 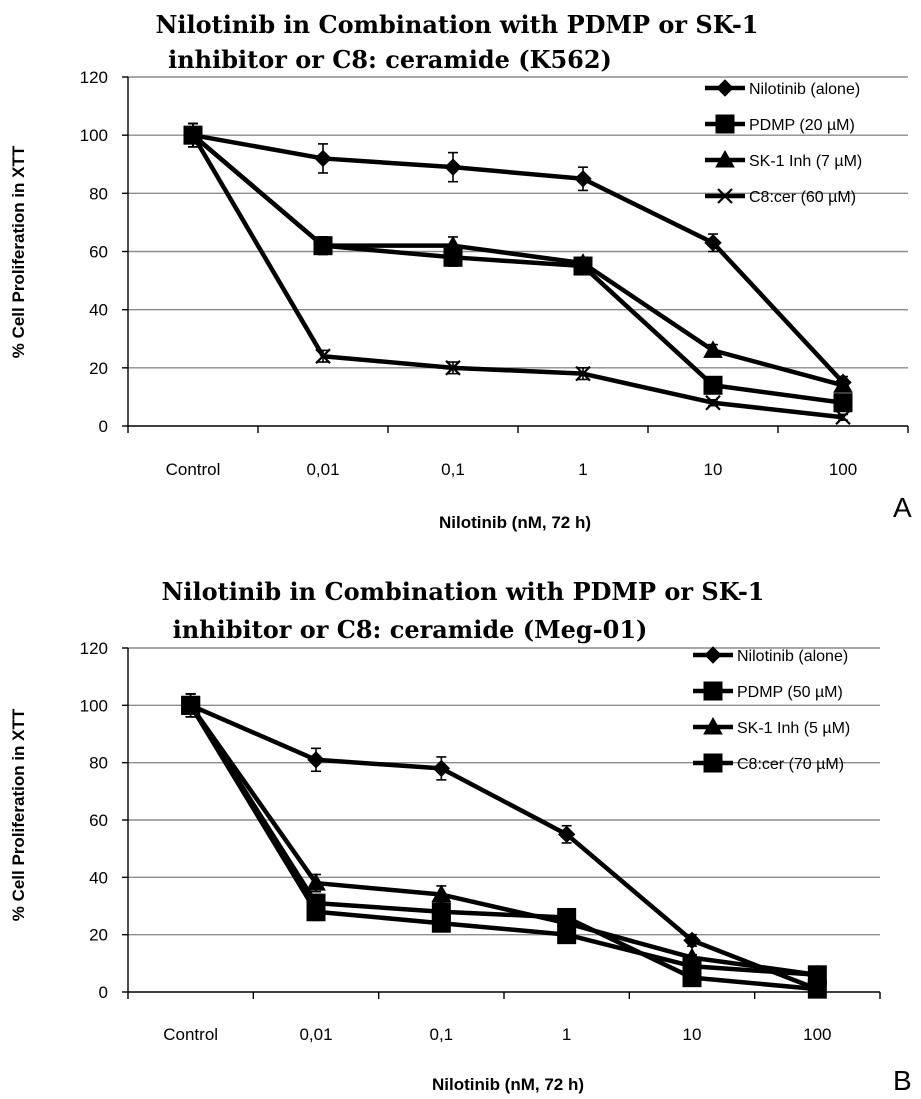 I want to click on legend-label: SK-1 Inh (5 µM), so click(x=793, y=728).